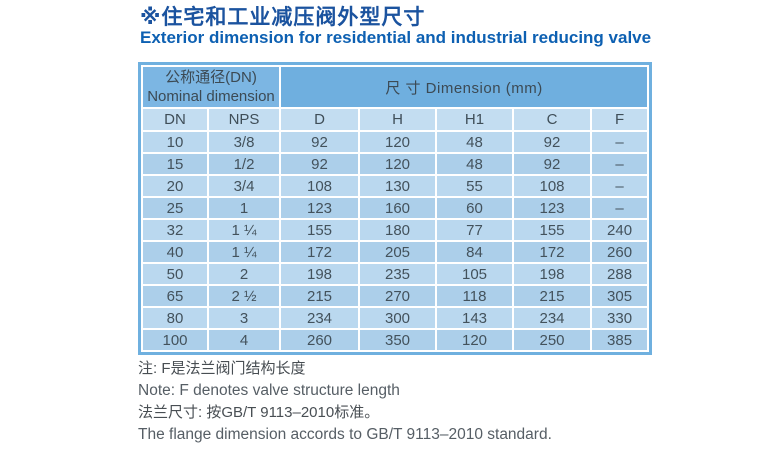  I want to click on table-row: 80 3 234 300 143 234 330, so click(395, 318).